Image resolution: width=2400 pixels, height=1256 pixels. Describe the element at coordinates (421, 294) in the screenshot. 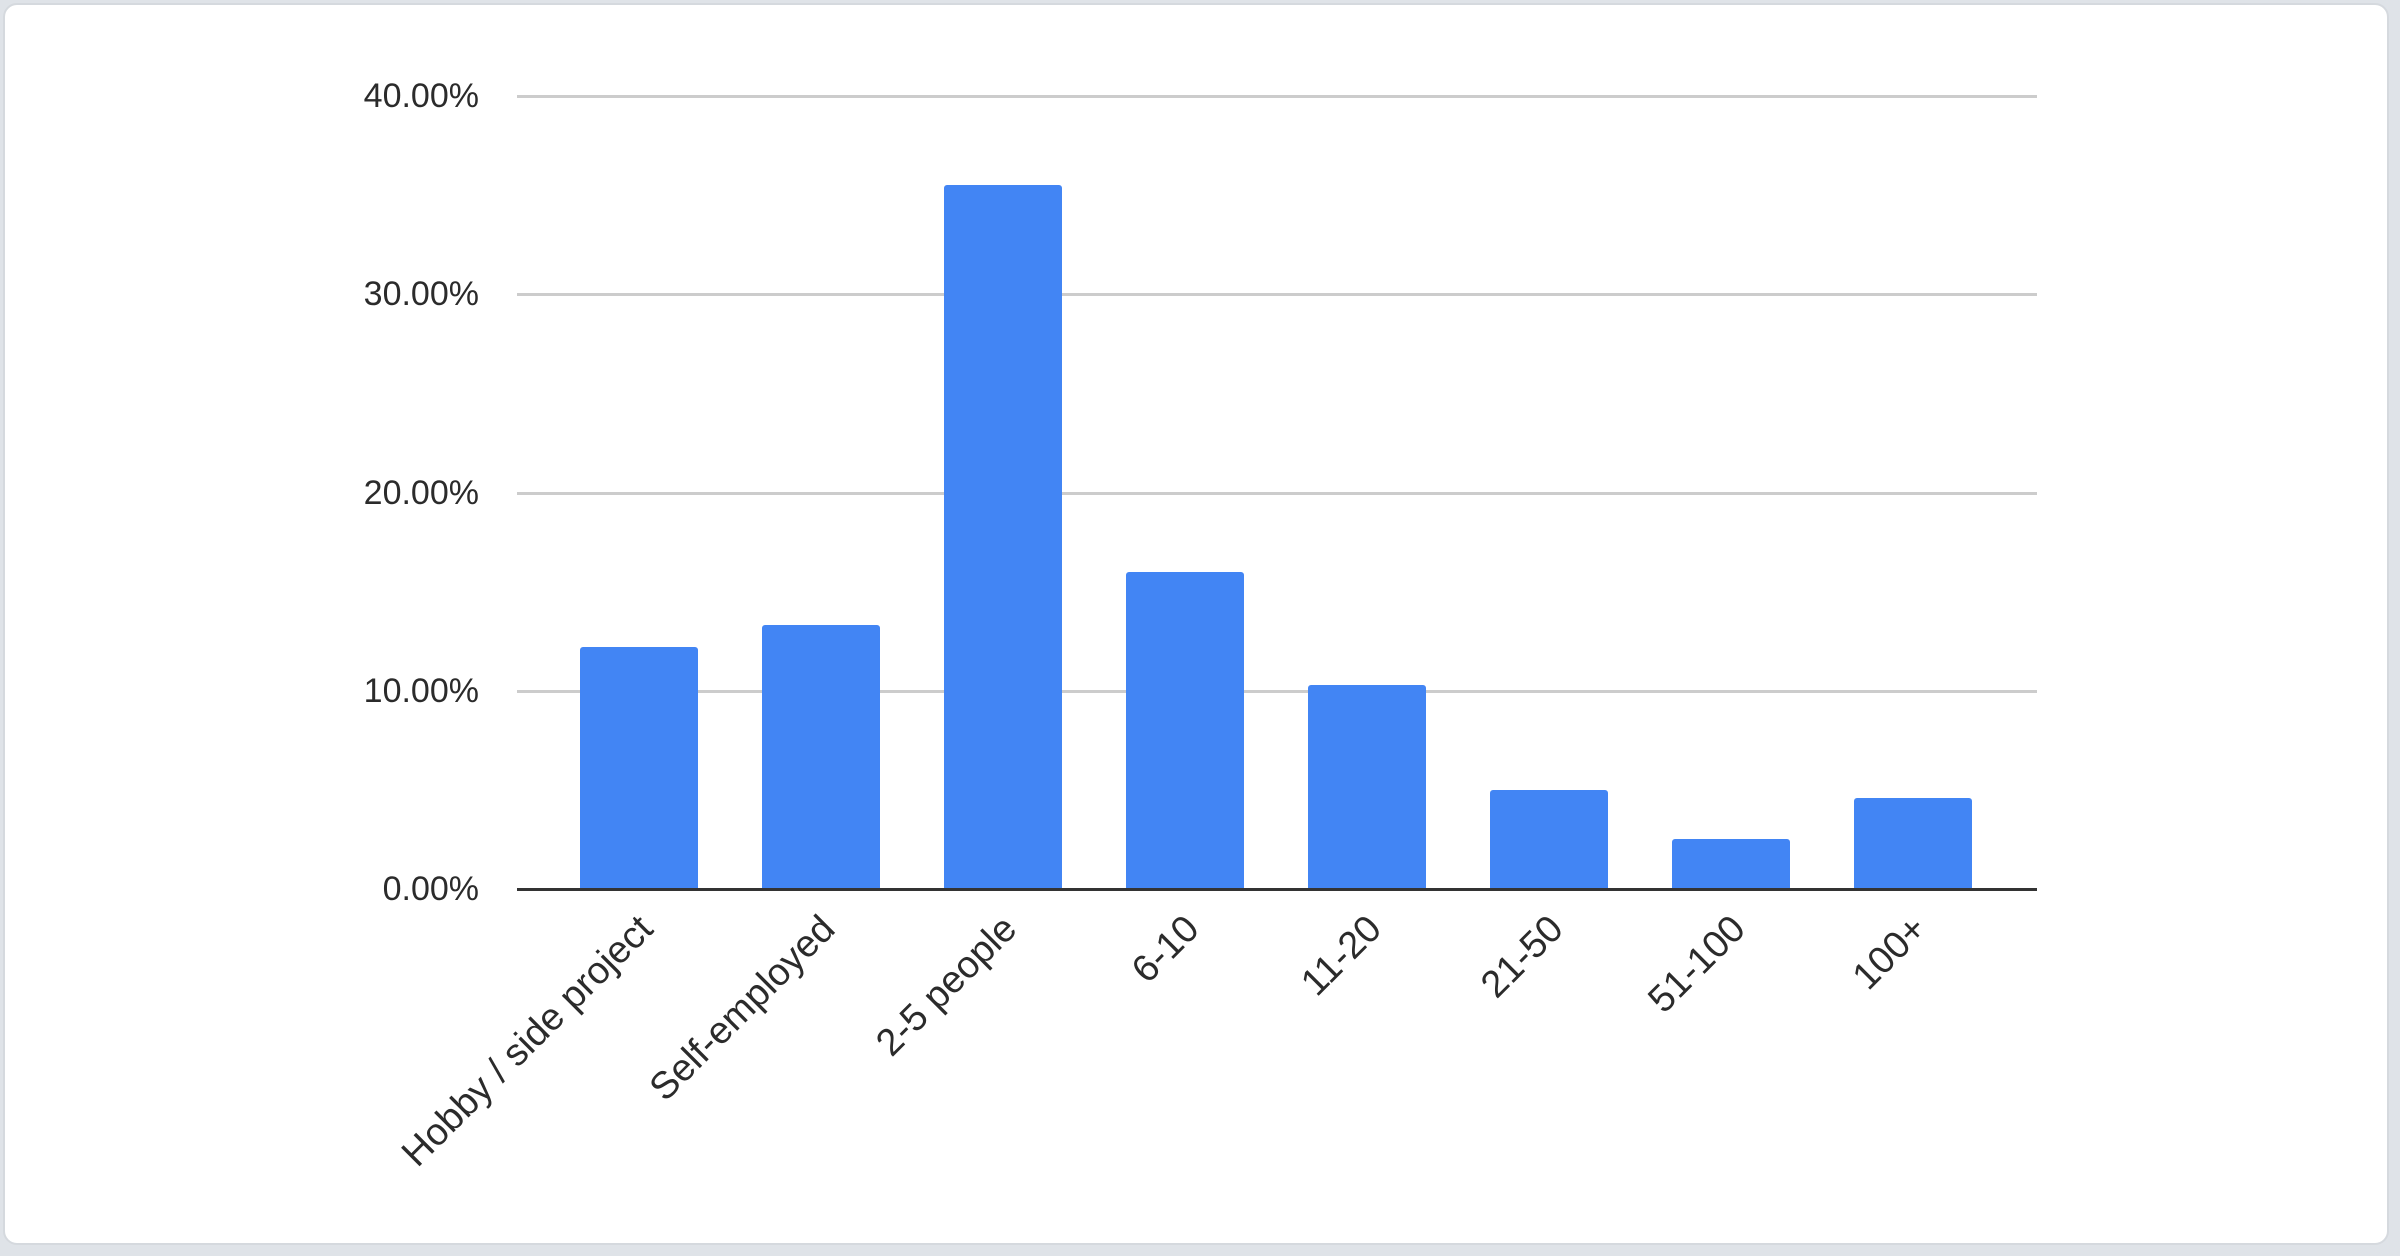

I see `y-axis-tick-label: 30.00%` at that location.